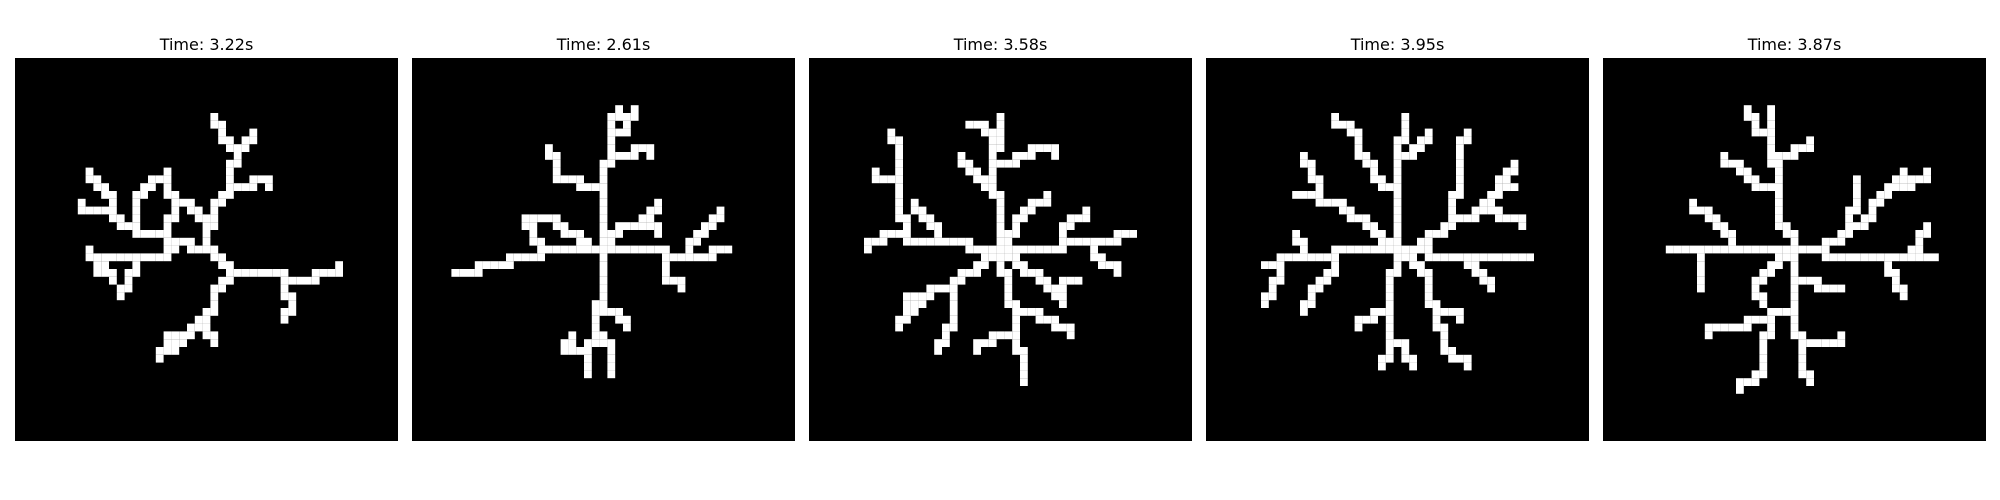 The width and height of the screenshot is (2000, 500). What do you see at coordinates (206, 44) in the screenshot?
I see `panel-title: Time: 3.22s` at bounding box center [206, 44].